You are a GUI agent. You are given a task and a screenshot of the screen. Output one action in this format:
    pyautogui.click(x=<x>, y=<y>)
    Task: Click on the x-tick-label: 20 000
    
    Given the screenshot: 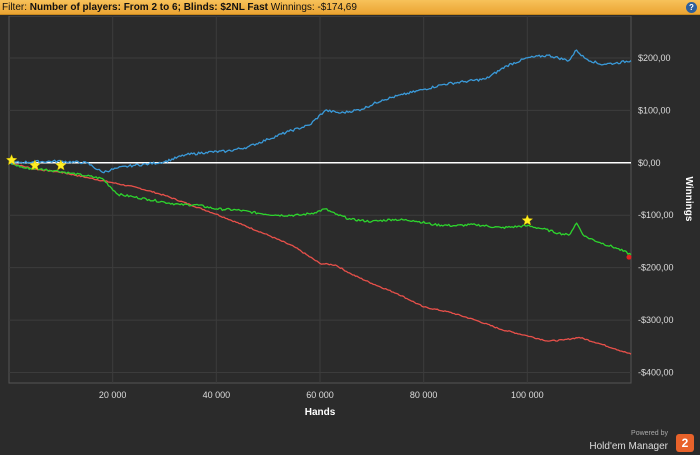 What is the action you would take?
    pyautogui.click(x=113, y=395)
    